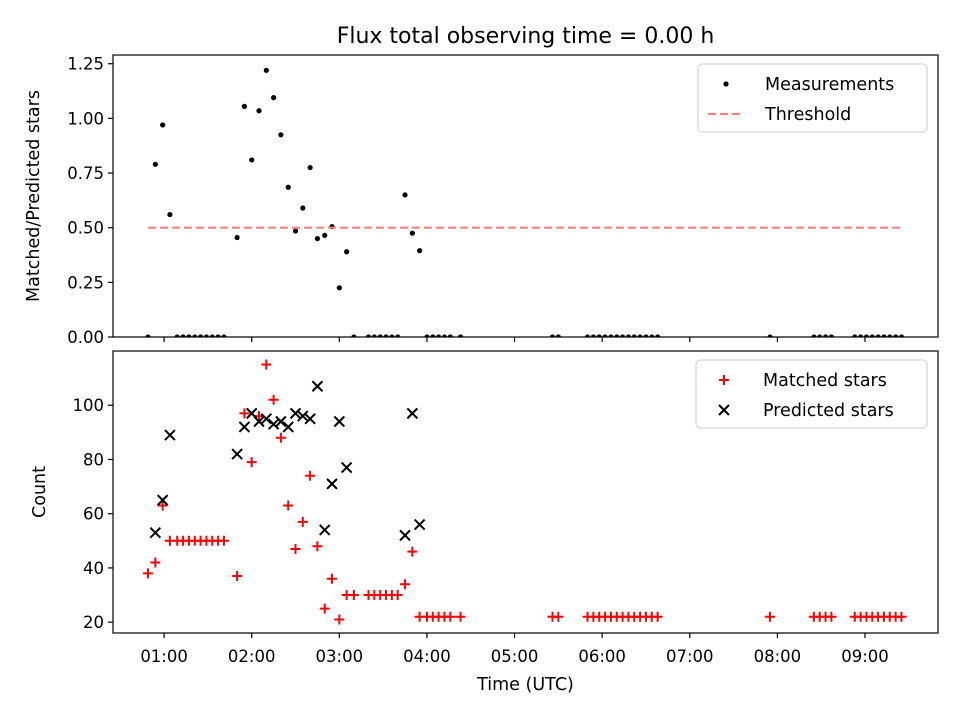 Image resolution: width=960 pixels, height=720 pixels. What do you see at coordinates (40, 492) in the screenshot?
I see `y-axis-label: Count` at bounding box center [40, 492].